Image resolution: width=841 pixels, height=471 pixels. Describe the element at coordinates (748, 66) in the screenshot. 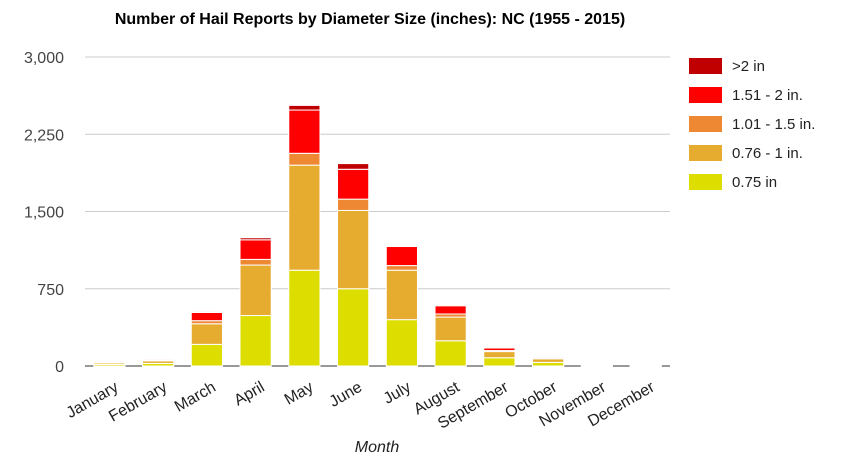

I see `legend-label: >2 in` at that location.